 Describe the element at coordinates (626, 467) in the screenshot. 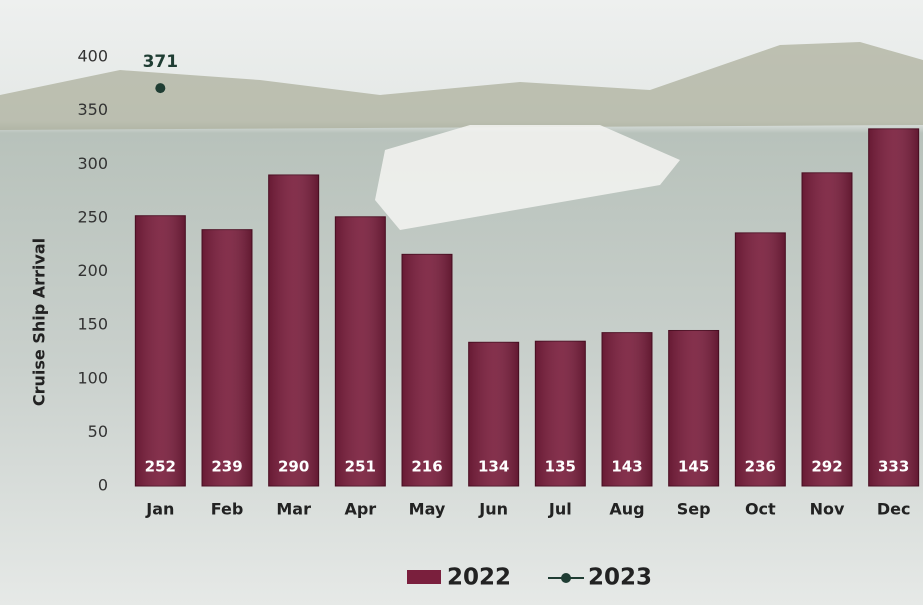

I see `value-label: 143` at that location.